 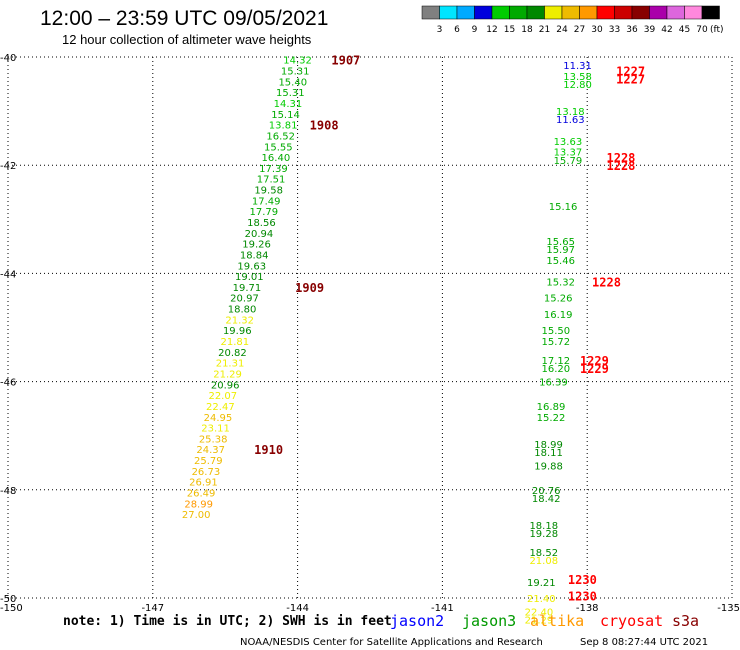 What do you see at coordinates (553, 383) in the screenshot?
I see `swh-value: 16.39` at bounding box center [553, 383].